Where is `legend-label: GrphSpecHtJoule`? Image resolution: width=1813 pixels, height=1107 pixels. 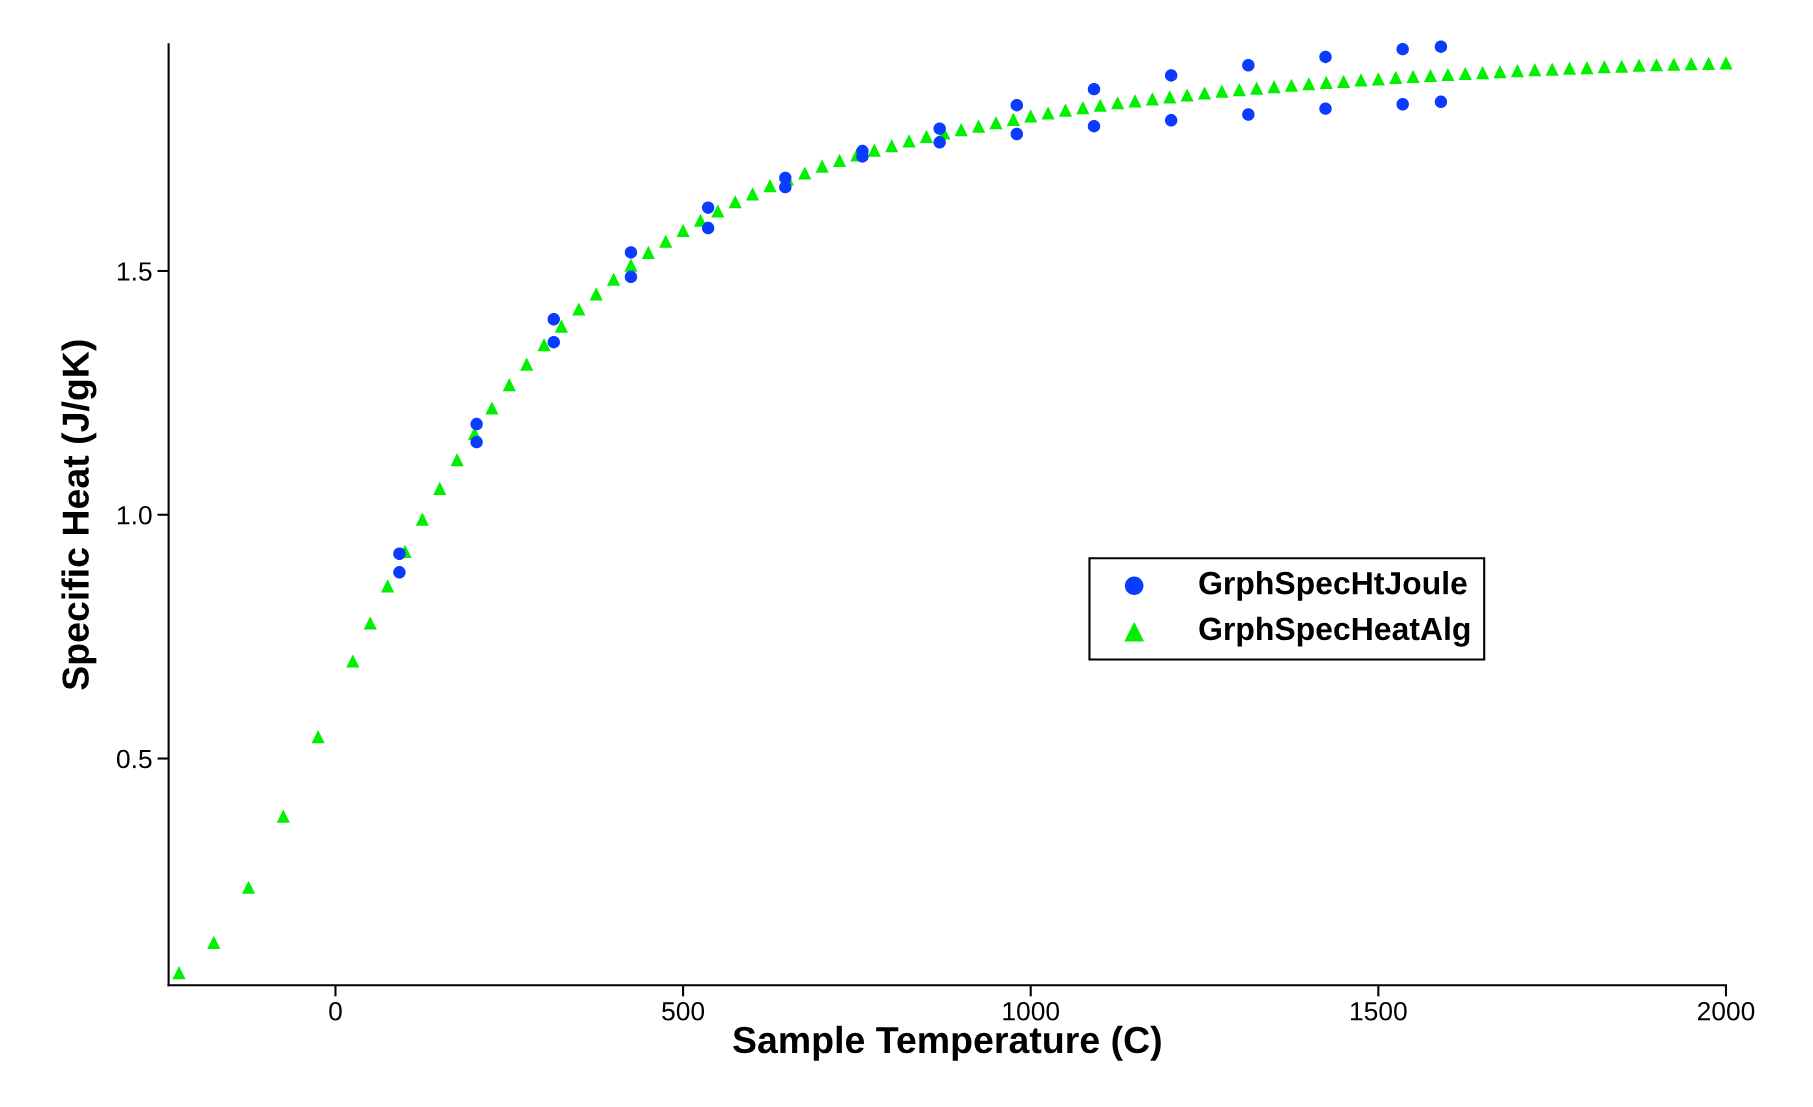 legend-label: GrphSpecHtJoule is located at coordinates (1333, 586).